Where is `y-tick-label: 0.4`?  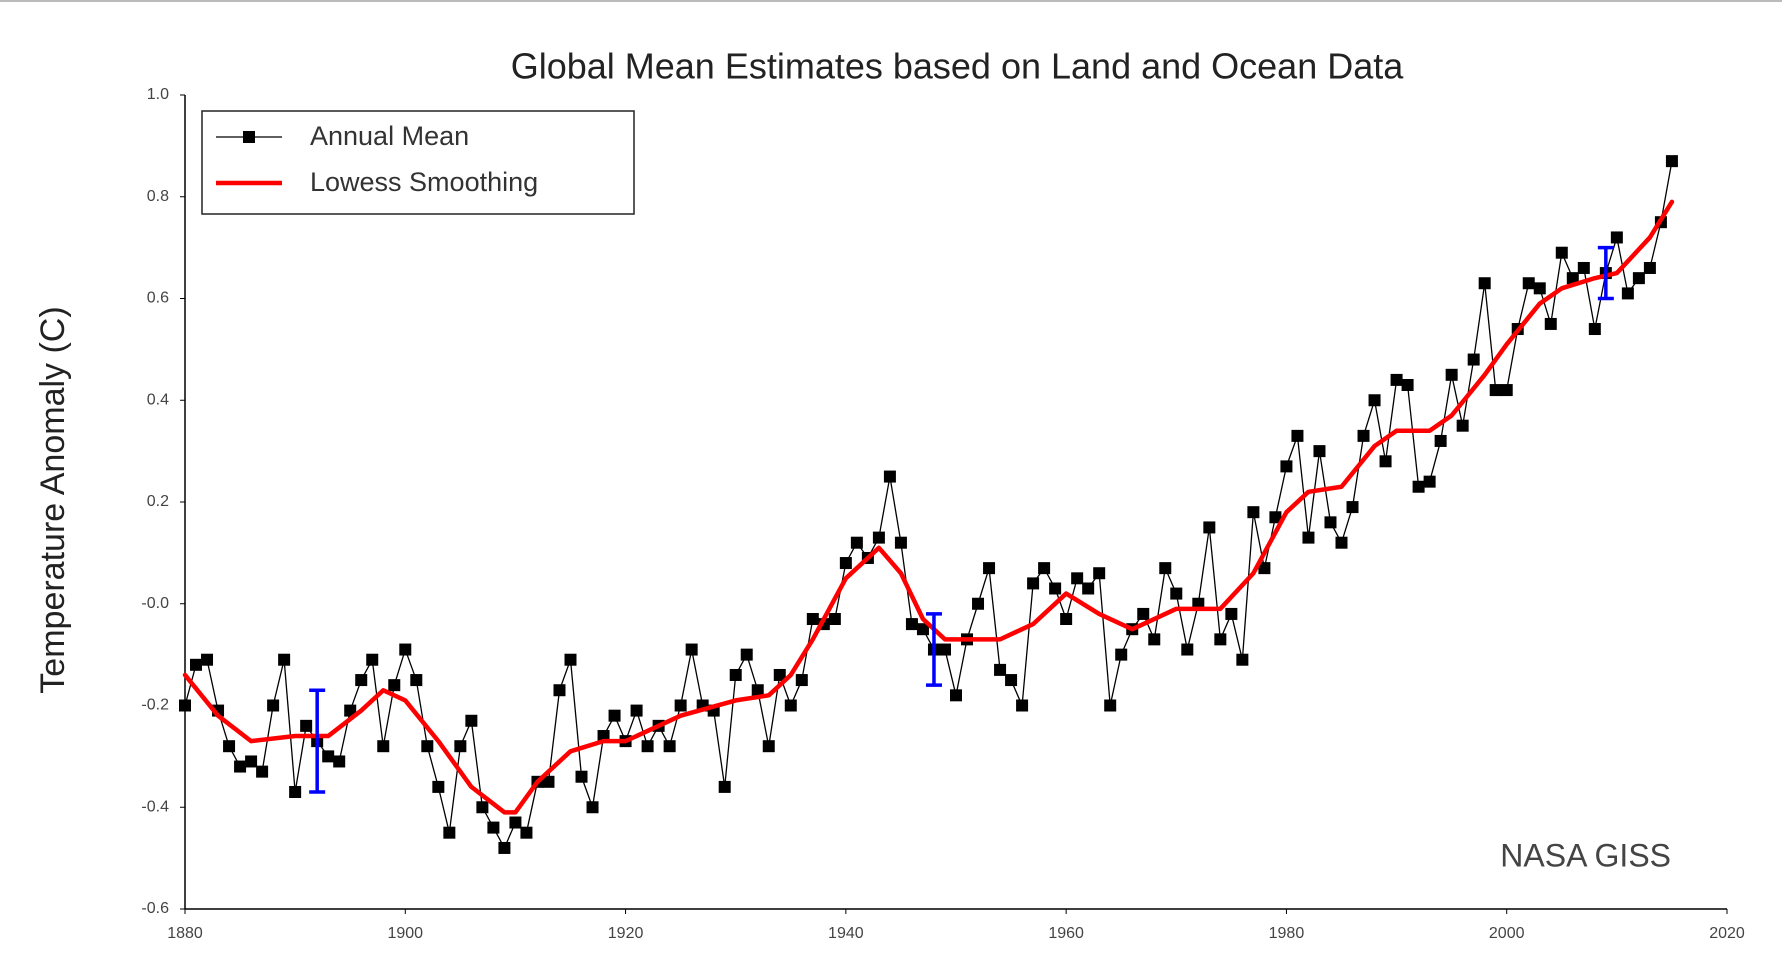 y-tick-label: 0.4 is located at coordinates (158, 399).